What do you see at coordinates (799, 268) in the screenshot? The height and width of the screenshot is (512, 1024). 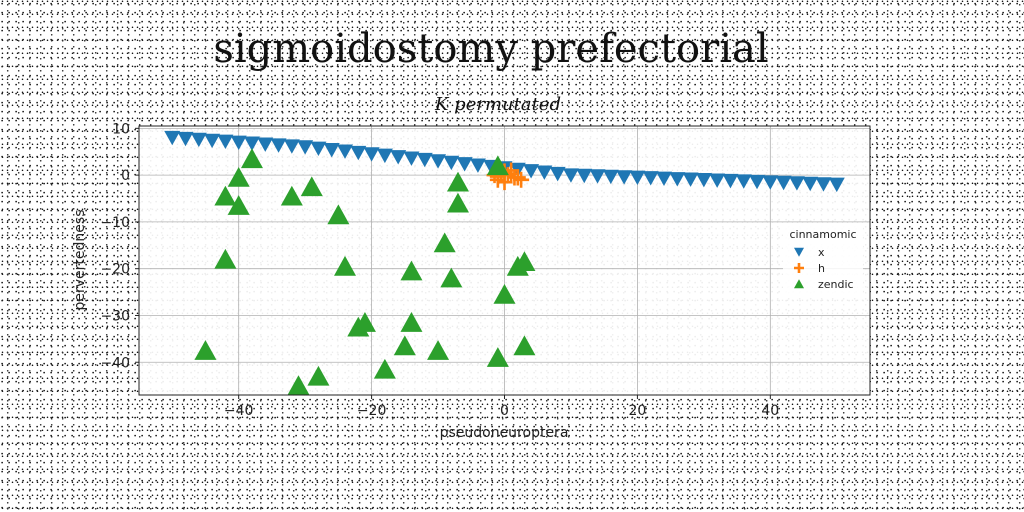 I see `legend-marker-h` at bounding box center [799, 268].